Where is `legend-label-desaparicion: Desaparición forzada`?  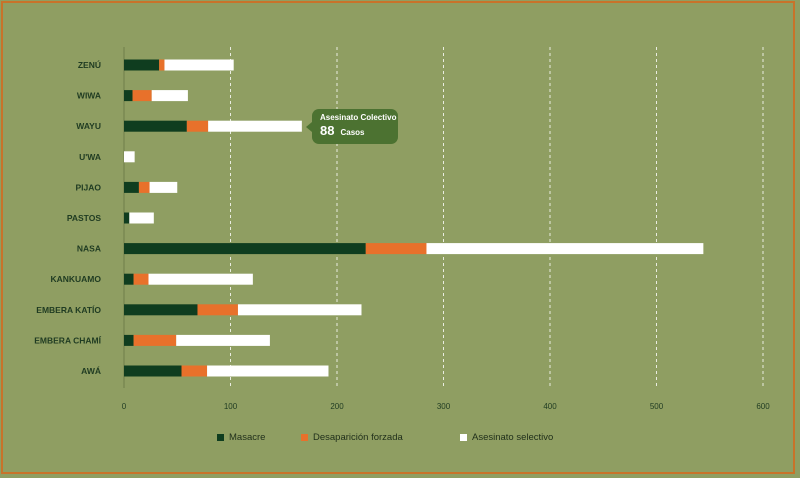 legend-label-desaparicion: Desaparición forzada is located at coordinates (358, 437).